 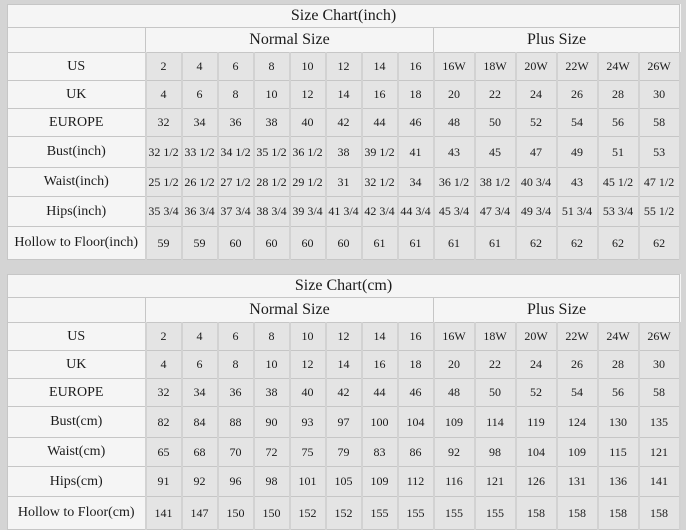 I want to click on chart-title: Size Chart(cm), so click(x=343, y=286).